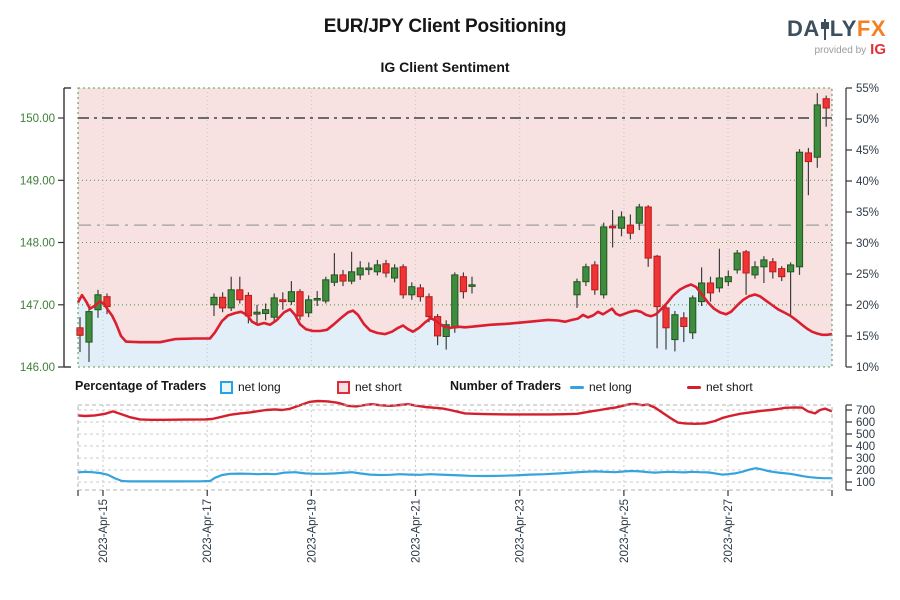  What do you see at coordinates (803, 28) in the screenshot?
I see `logo-text-da: DA` at bounding box center [803, 28].